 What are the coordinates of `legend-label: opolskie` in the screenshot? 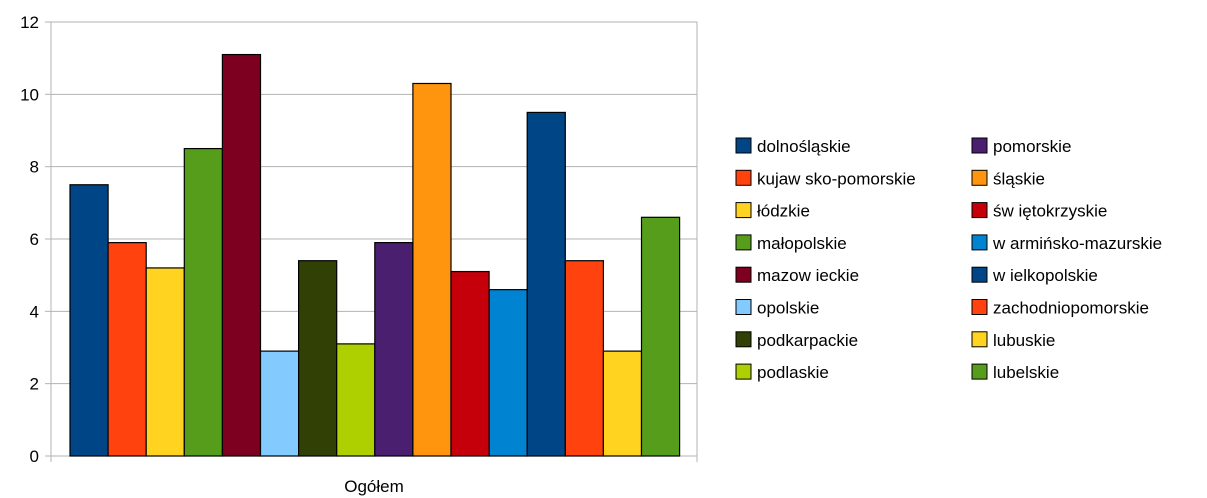 It's located at (788, 308).